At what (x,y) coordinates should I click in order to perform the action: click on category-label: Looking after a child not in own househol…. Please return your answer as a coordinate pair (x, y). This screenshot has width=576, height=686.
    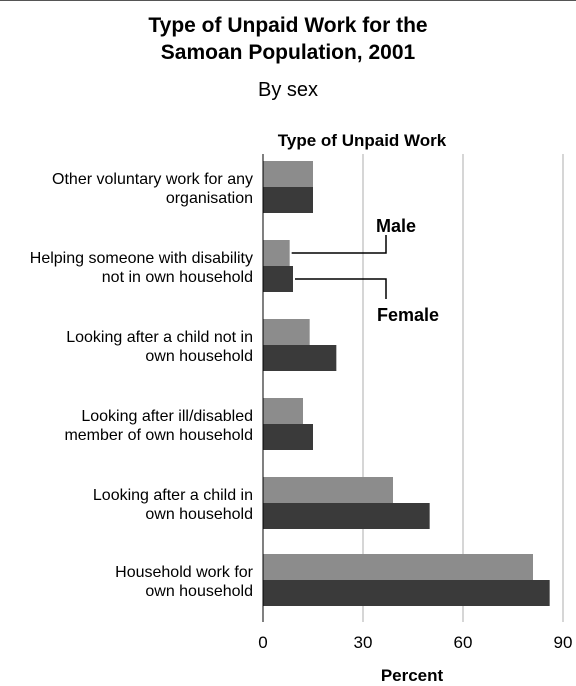
    Looking at the image, I should click on (159, 347).